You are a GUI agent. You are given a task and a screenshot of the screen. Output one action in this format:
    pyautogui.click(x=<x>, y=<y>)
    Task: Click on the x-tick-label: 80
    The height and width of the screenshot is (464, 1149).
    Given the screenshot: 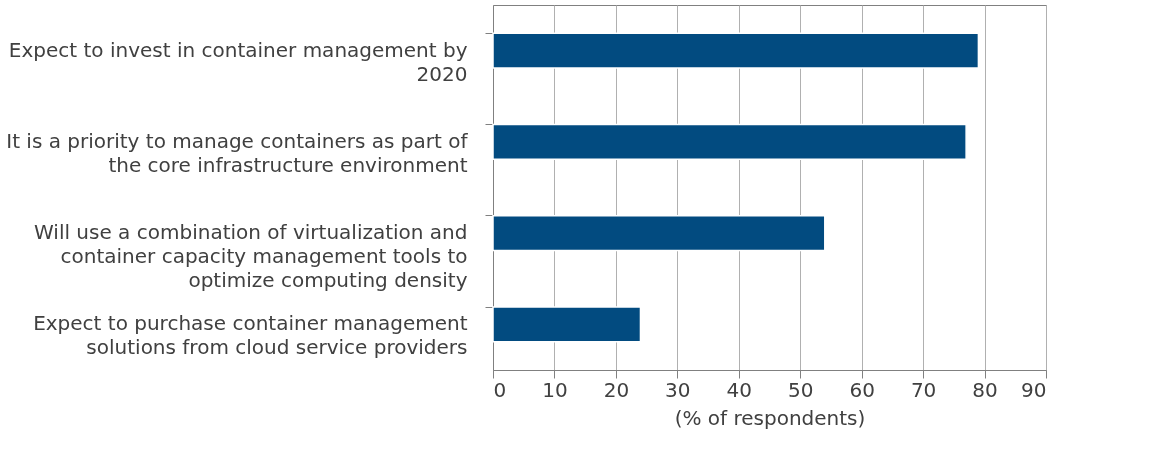 What is the action you would take?
    pyautogui.click(x=985, y=389)
    